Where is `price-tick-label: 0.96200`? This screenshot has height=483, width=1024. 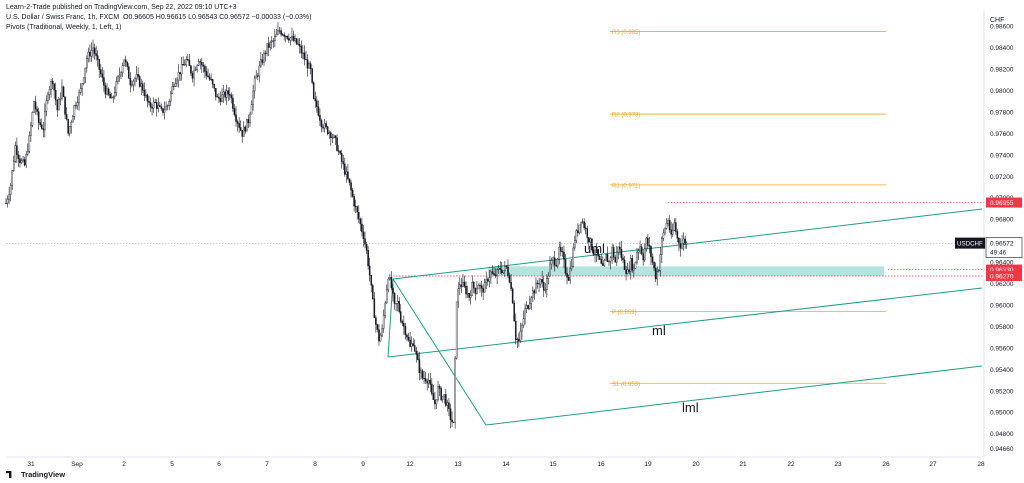 price-tick-label: 0.96200 is located at coordinates (1002, 284).